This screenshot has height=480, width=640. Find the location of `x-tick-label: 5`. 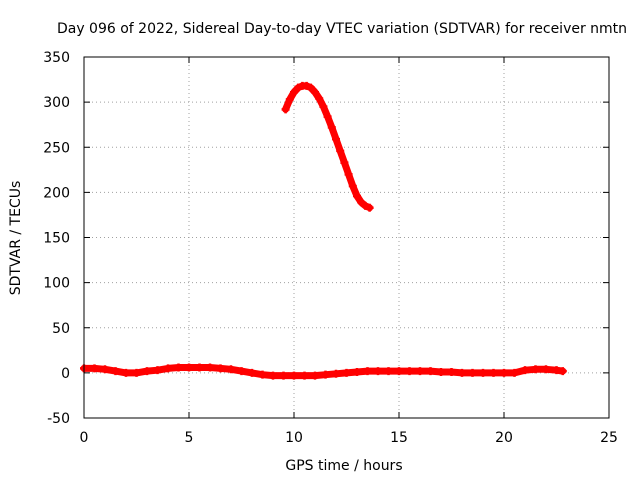

x-tick-label: 5 is located at coordinates (189, 438).